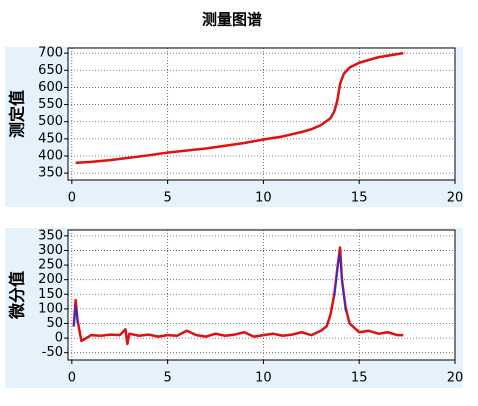  I want to click on y-axis-label: 测定值, so click(17, 114).